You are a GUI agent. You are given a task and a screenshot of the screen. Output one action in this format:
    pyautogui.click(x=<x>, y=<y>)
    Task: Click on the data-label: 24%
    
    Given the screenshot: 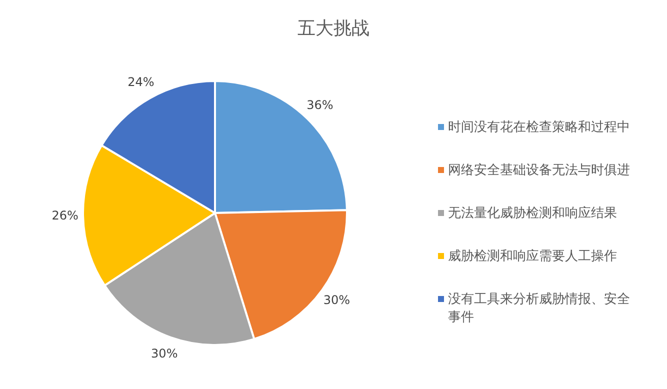 What is the action you would take?
    pyautogui.click(x=141, y=81)
    